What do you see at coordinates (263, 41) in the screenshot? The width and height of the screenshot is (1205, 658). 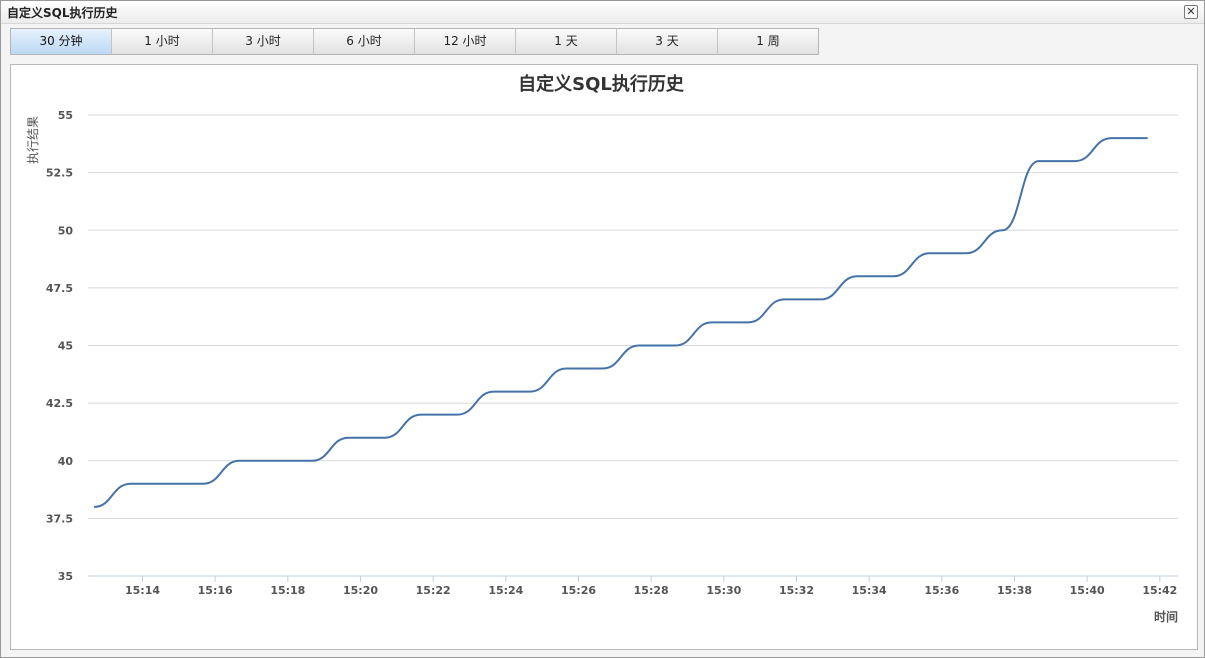 I see `tab-range-2: 3 小时` at bounding box center [263, 41].